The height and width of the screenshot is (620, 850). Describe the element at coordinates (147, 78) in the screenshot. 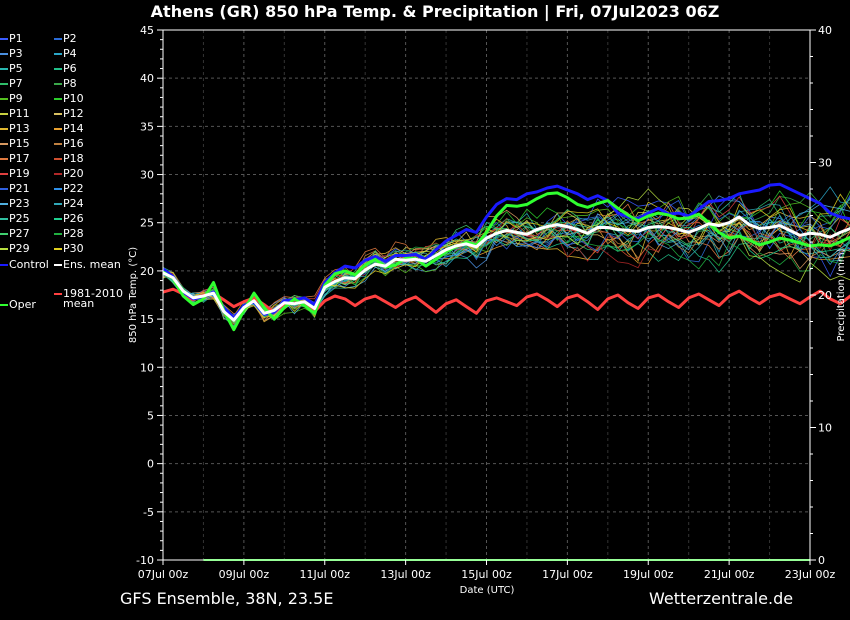

I see `y-tick-label: 40` at that location.